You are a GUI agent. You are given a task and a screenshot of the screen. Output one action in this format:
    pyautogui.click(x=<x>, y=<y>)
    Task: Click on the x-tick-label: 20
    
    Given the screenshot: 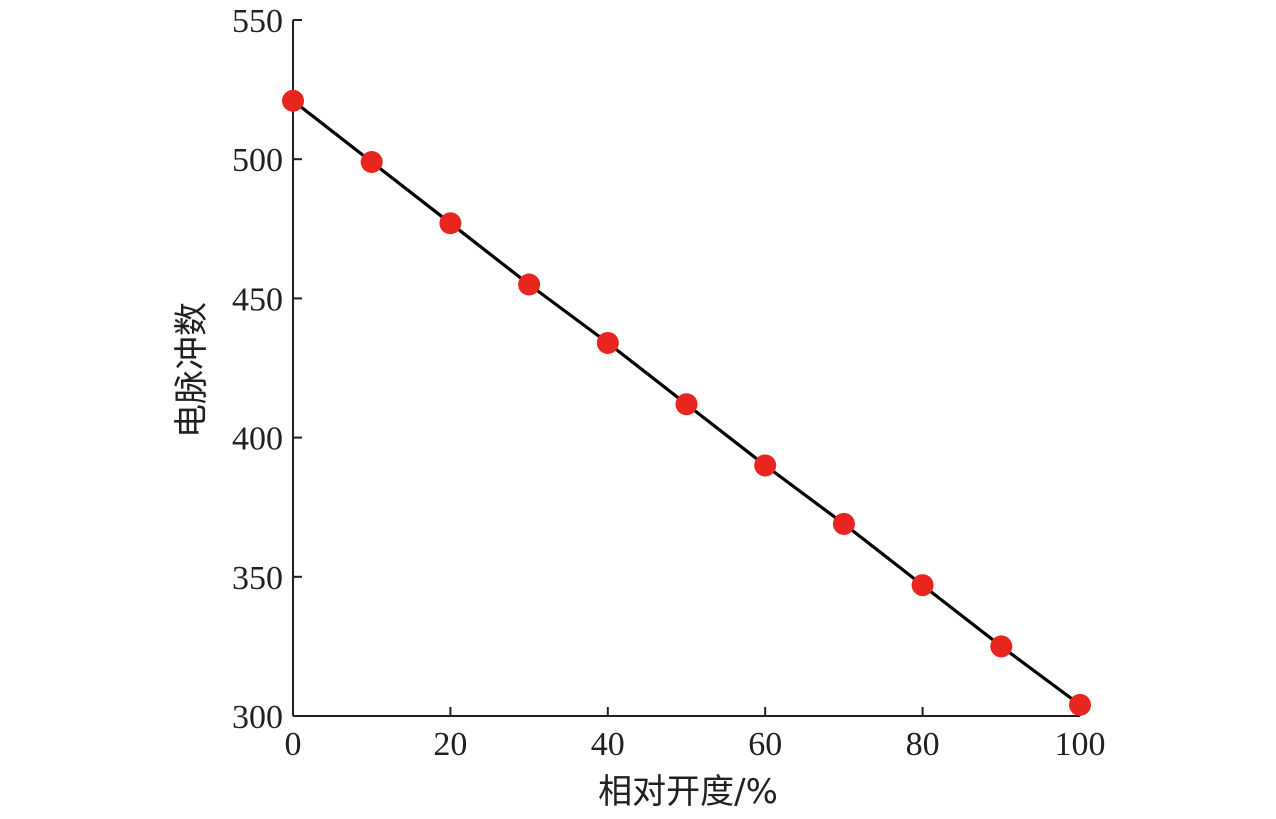 What is the action you would take?
    pyautogui.click(x=450, y=744)
    